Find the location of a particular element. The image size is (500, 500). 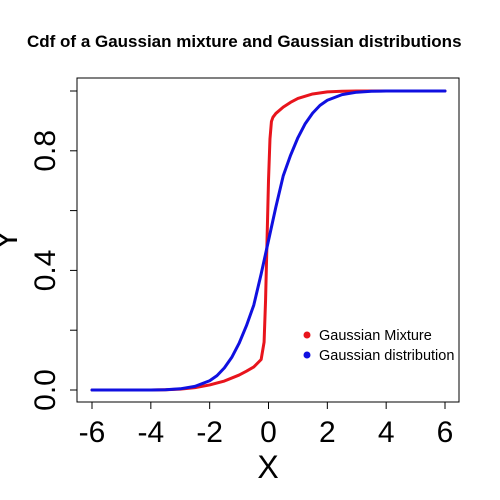

x-axis: -6 -4 -2 0 2 4 6 is located at coordinates (266, 425).